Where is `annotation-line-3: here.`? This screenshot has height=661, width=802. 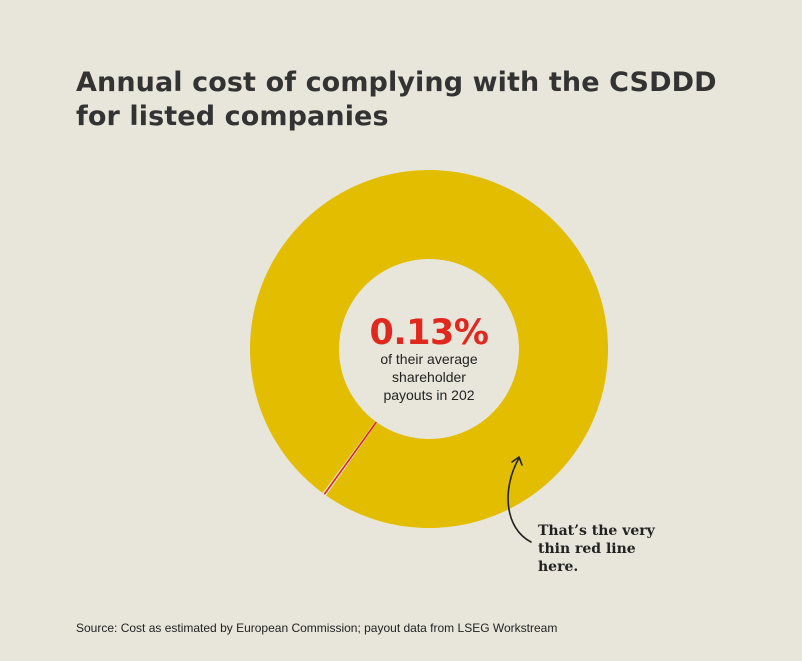
annotation-line-3: here. is located at coordinates (558, 567).